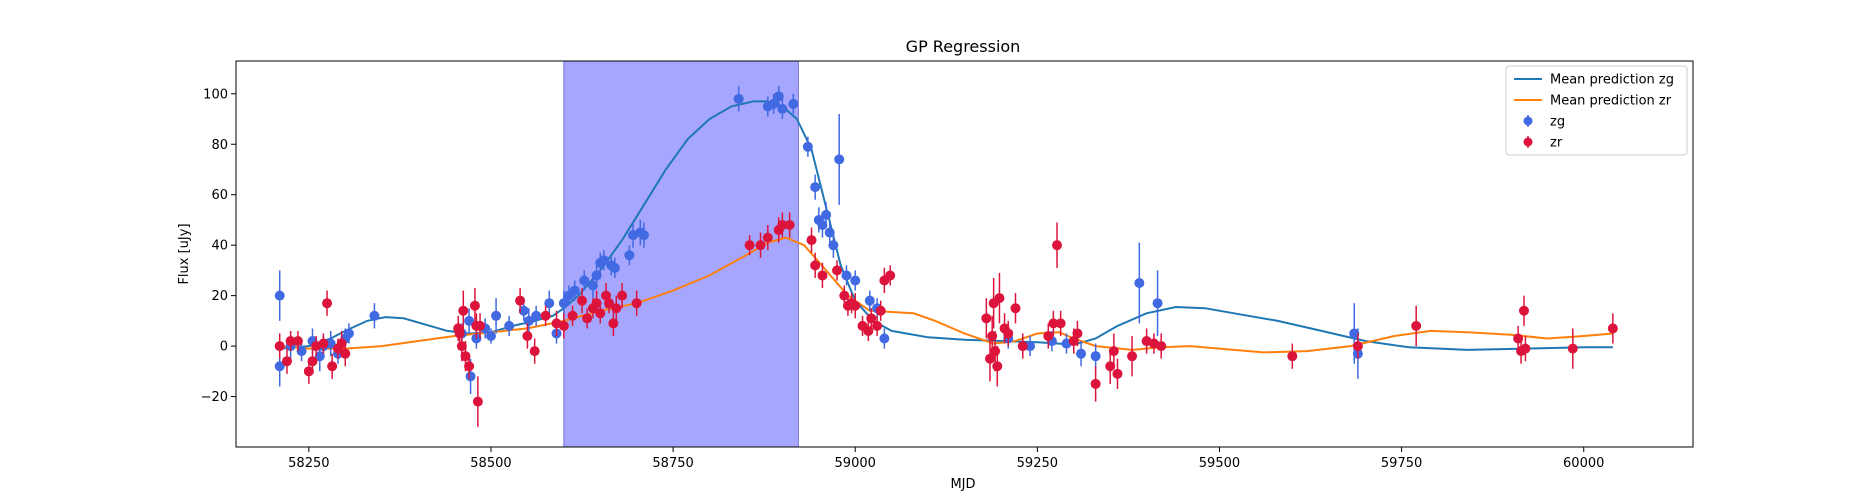  What do you see at coordinates (1611, 101) in the screenshot?
I see `legend-label: Mean prediction zr` at bounding box center [1611, 101].